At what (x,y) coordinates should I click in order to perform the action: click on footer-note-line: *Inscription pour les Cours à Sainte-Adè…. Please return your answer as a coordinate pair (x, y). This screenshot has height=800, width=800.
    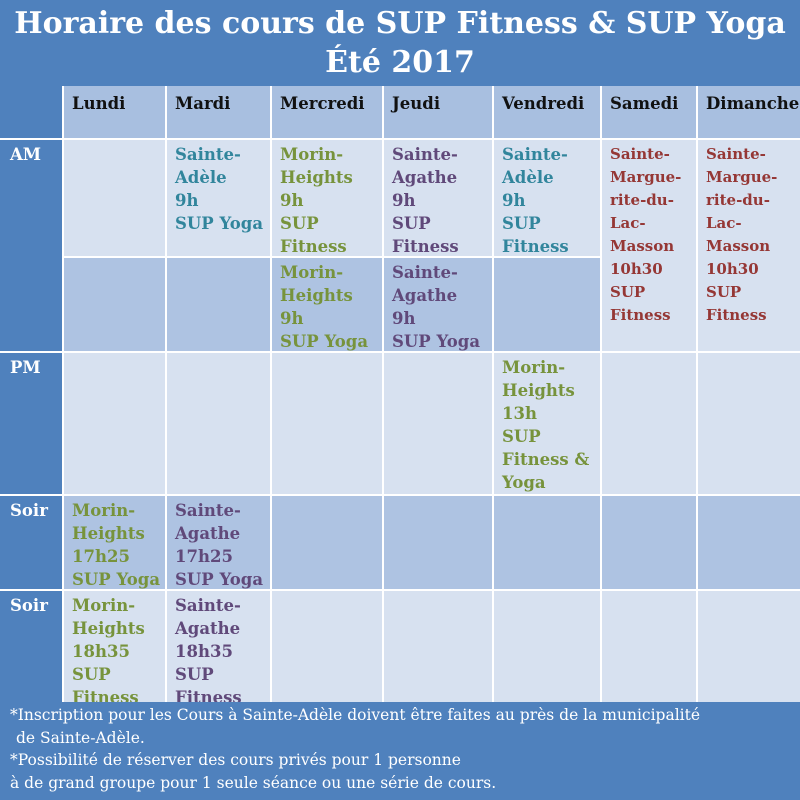
    Looking at the image, I should click on (355, 715).